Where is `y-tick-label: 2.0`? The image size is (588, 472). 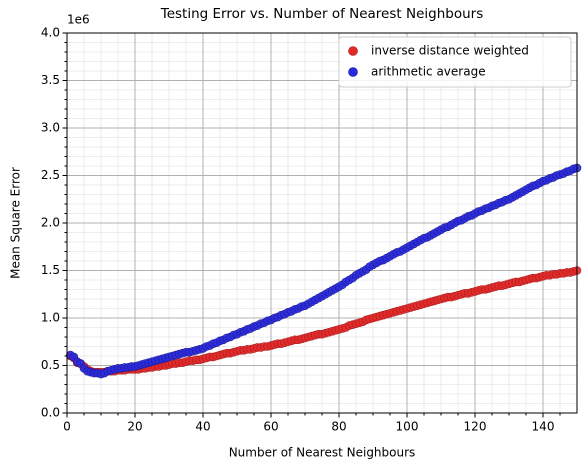 y-tick-label: 2.0 is located at coordinates (50, 223).